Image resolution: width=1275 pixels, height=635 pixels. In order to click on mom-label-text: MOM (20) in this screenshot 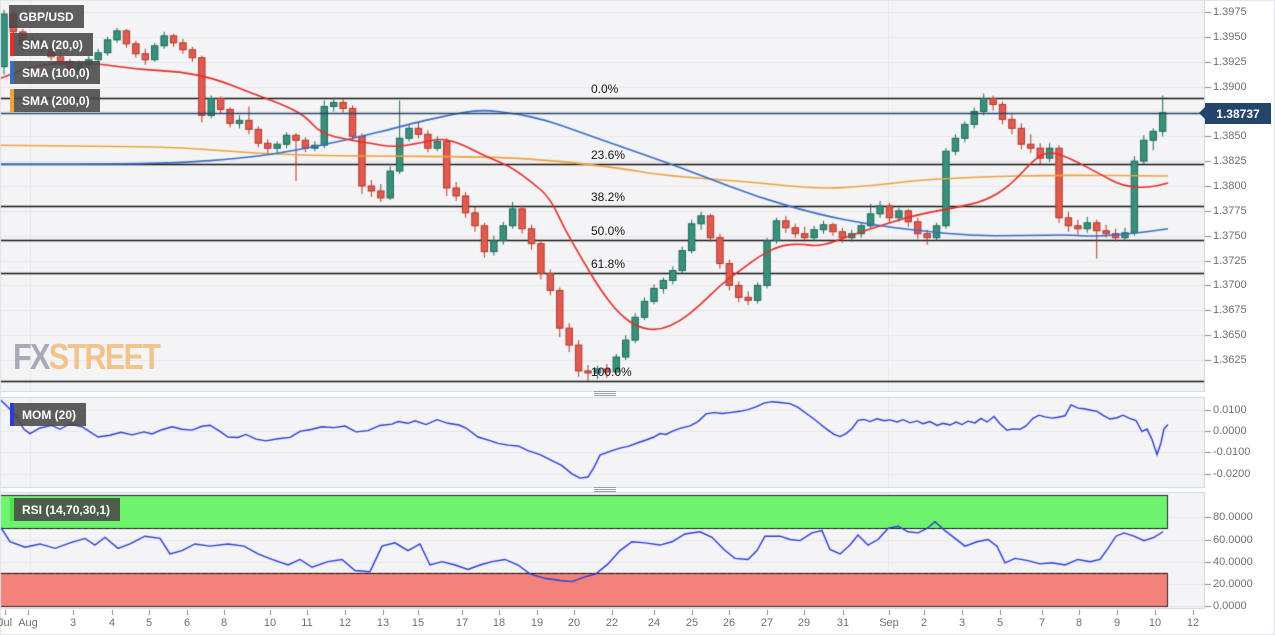, I will do `click(49, 414)`.